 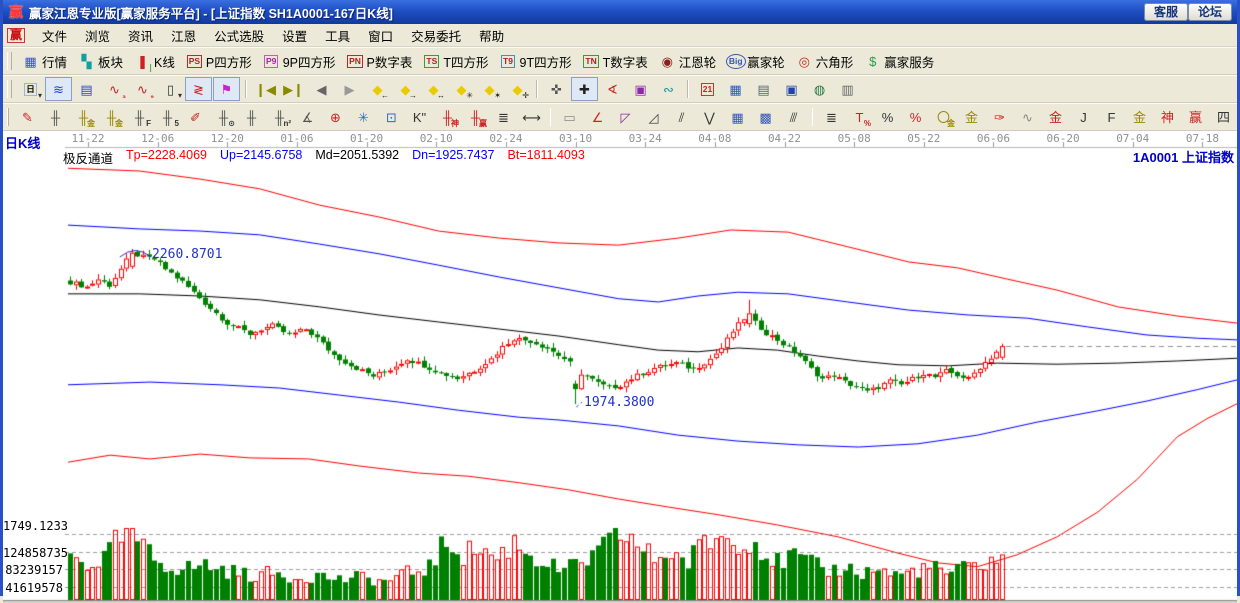 I want to click on ink-brush-tool-icon: ✑, so click(x=999, y=117).